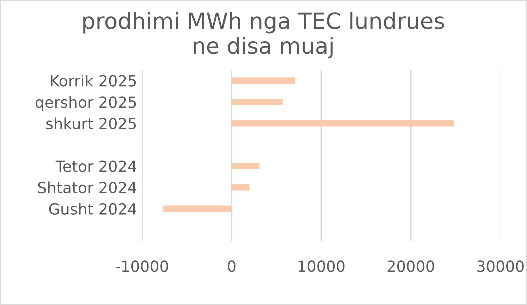  I want to click on y-tick-label: shkurt 2025, so click(91, 124).